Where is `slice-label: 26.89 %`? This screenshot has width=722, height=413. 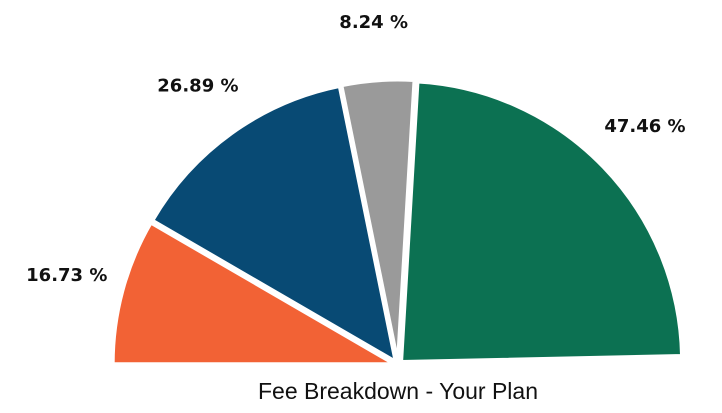
slice-label: 26.89 % is located at coordinates (197, 85).